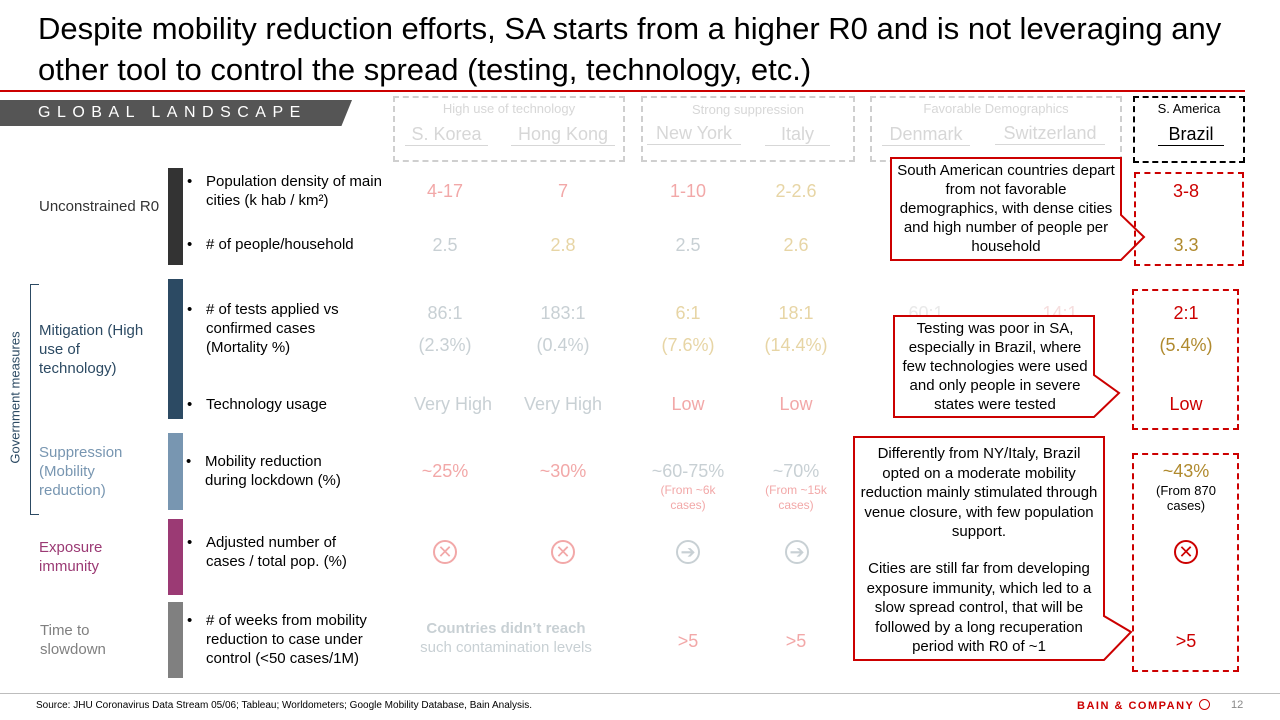  What do you see at coordinates (688, 245) in the screenshot?
I see `value-newyork-household: 2.5` at bounding box center [688, 245].